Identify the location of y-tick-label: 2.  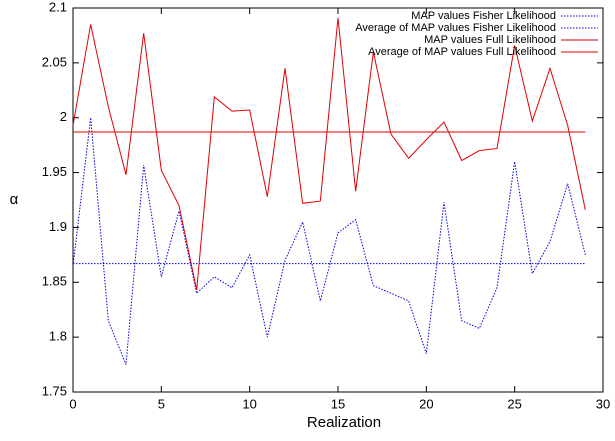
(63, 116).